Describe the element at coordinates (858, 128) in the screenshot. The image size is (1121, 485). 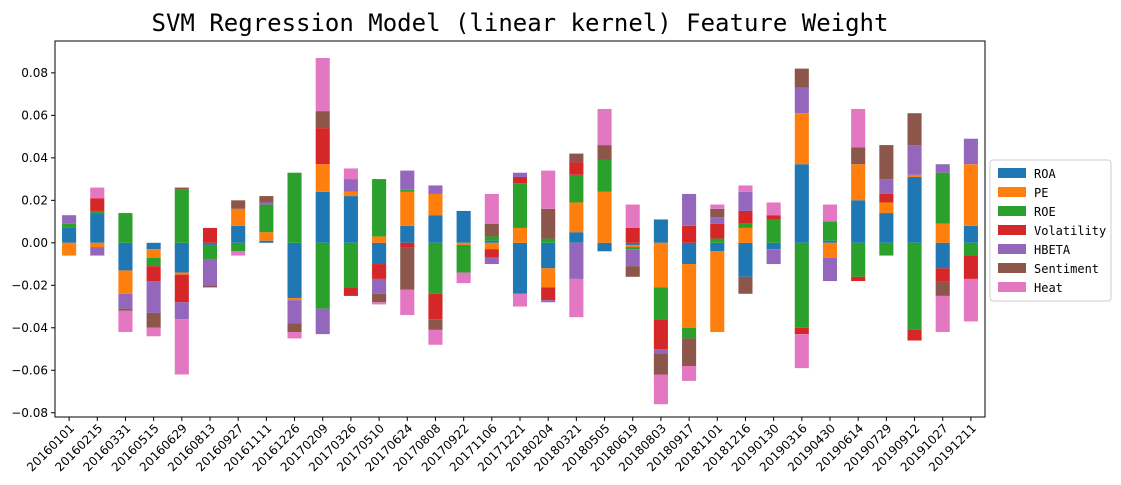
I see `bar-20190614-heat` at that location.